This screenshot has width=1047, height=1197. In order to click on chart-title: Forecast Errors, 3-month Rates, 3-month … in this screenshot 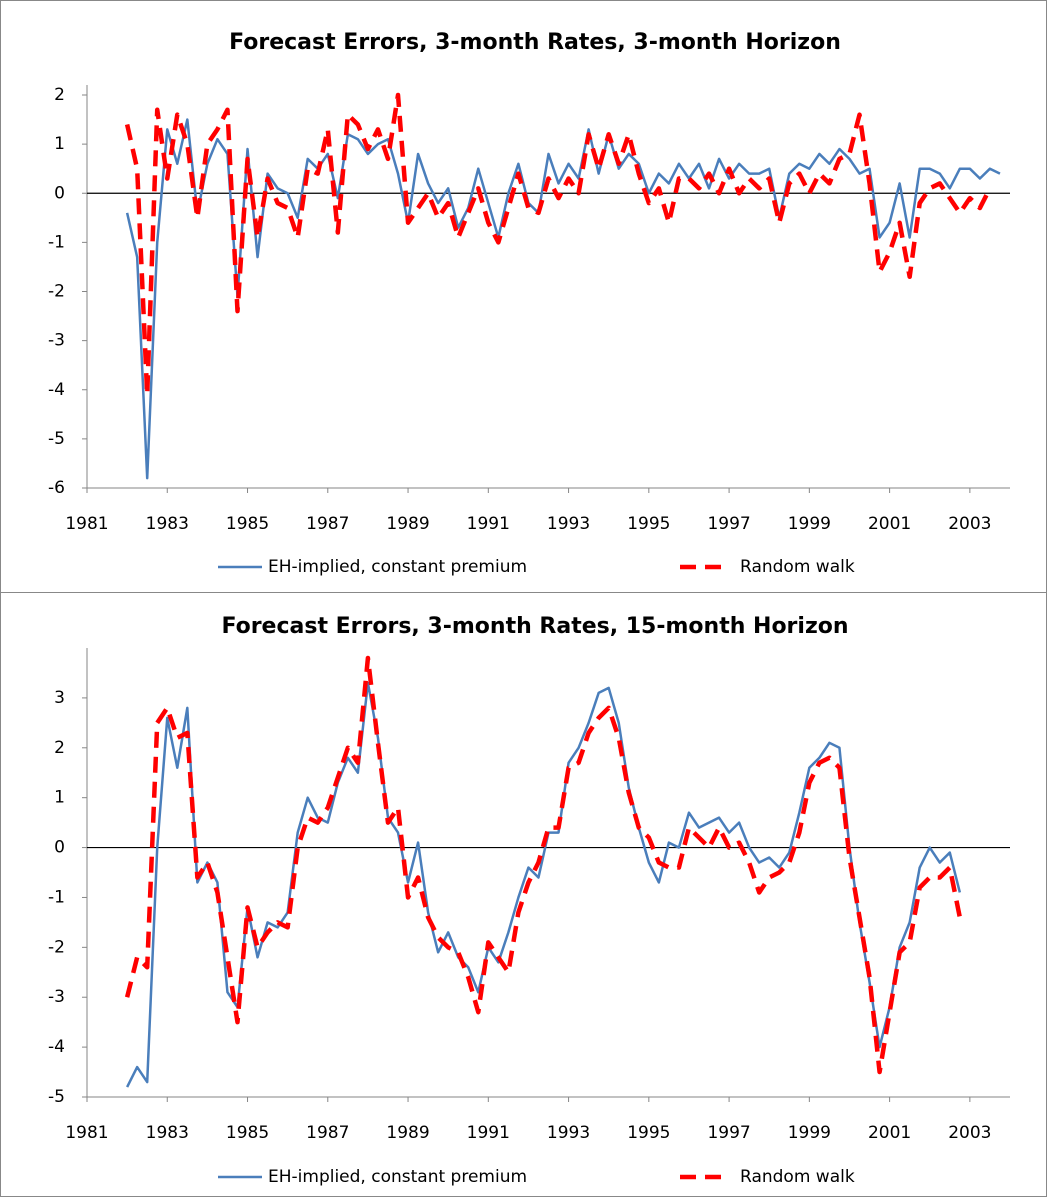, I will do `click(535, 42)`.